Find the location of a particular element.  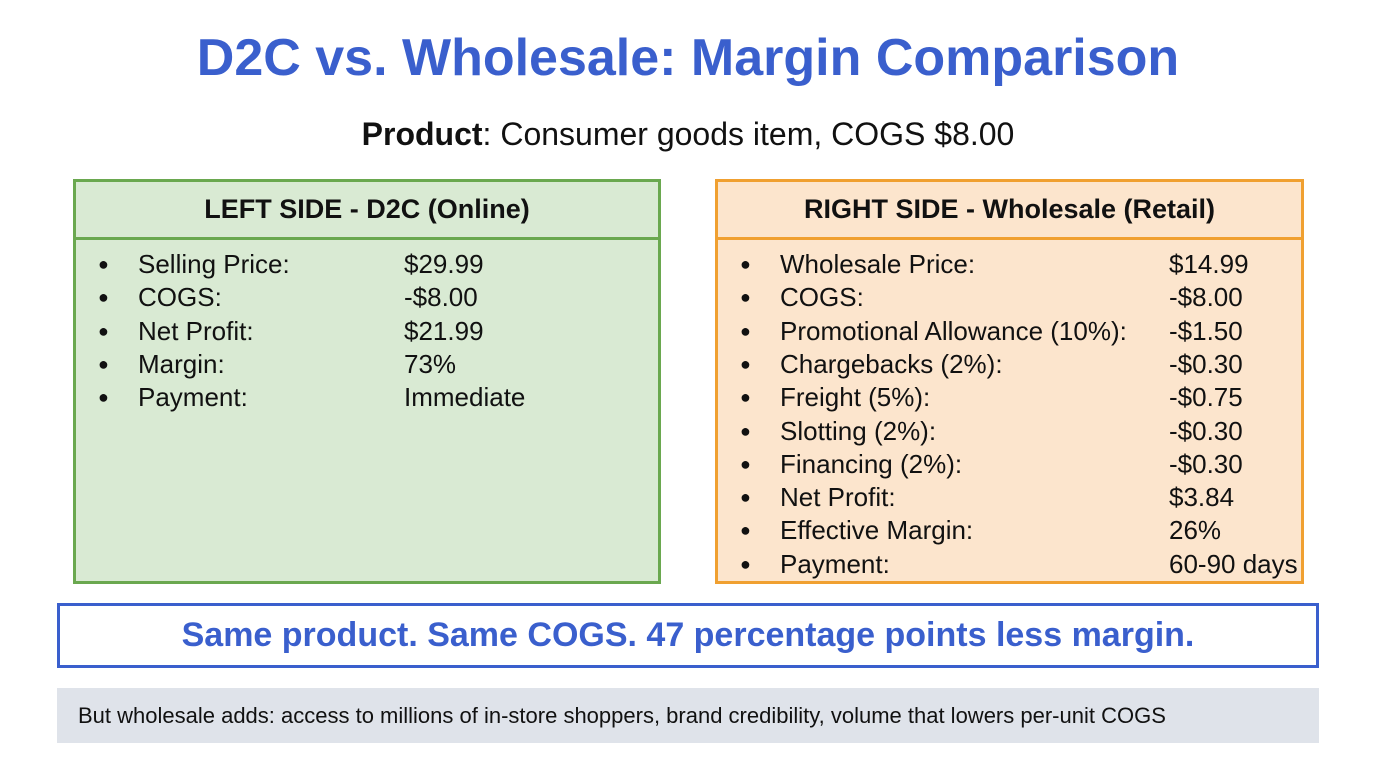

product-label: Product is located at coordinates (422, 134).